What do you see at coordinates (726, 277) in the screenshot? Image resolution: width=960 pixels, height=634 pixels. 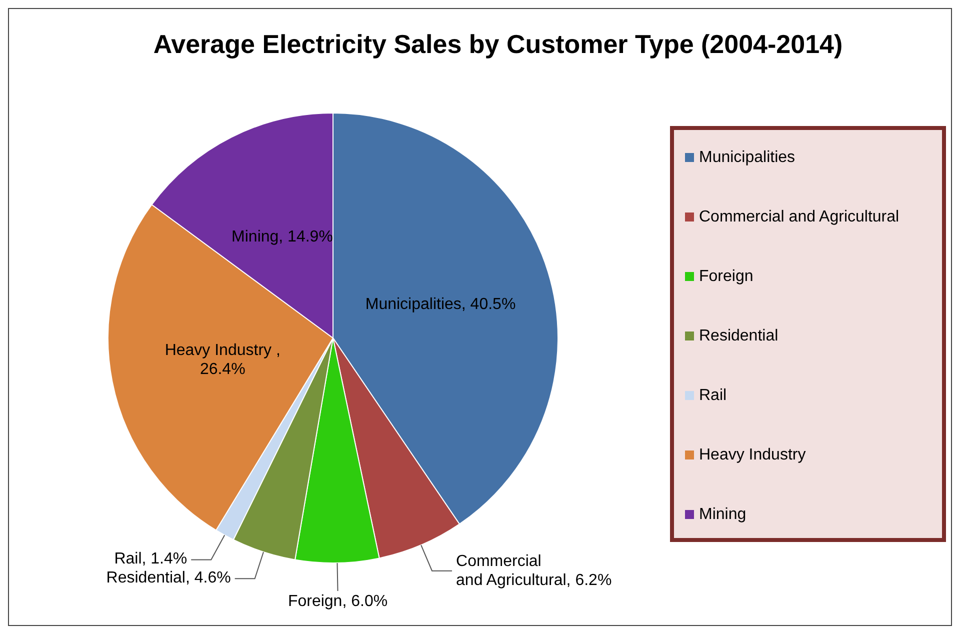 I see `legend-label: Foreign` at bounding box center [726, 277].